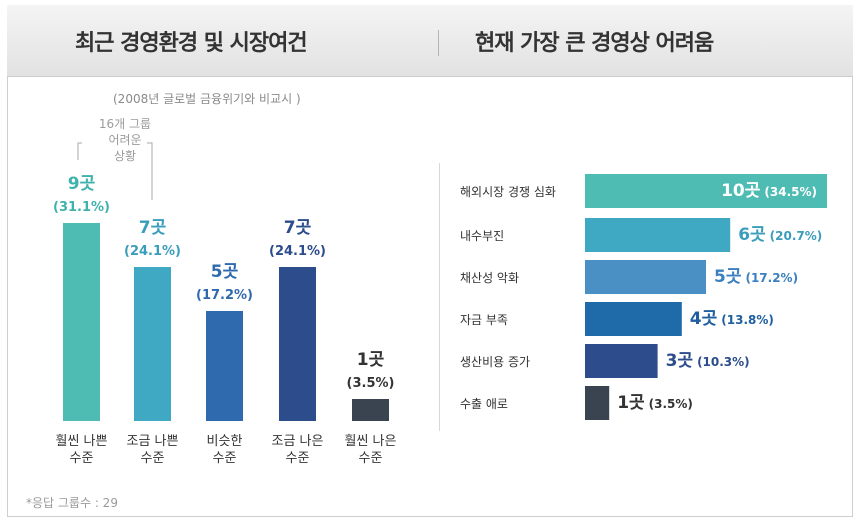  What do you see at coordinates (125, 156) in the screenshot?
I see `annotation-line-3: 상황` at bounding box center [125, 156].